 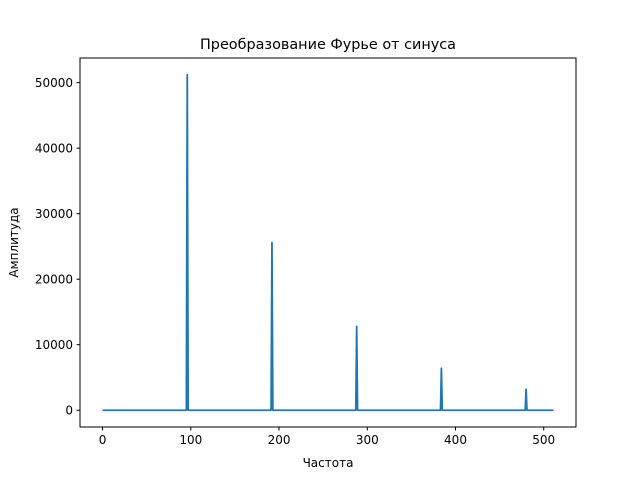 I want to click on y-tick-label: 40000, so click(x=54, y=149).